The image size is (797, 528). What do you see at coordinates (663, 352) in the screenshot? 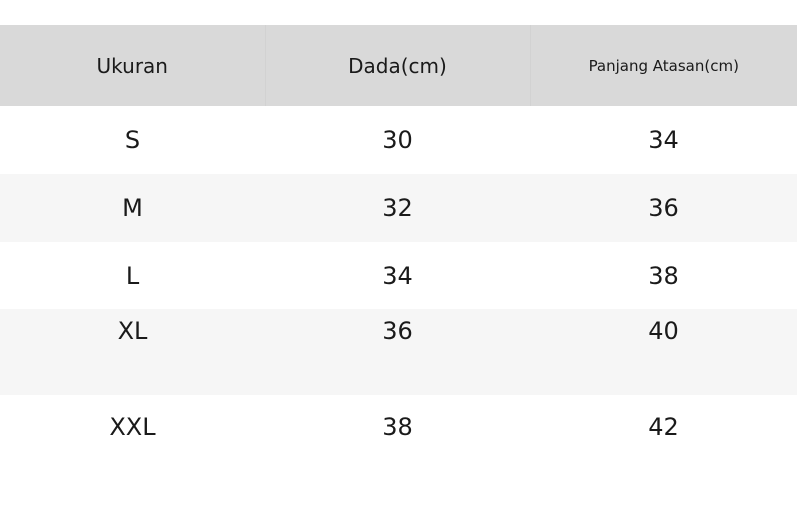
I see `cell-top-length: 40` at bounding box center [663, 352].